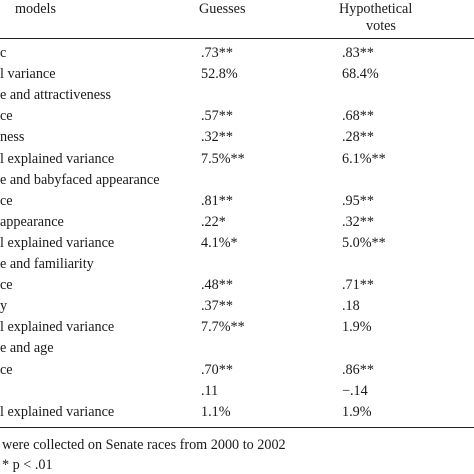  I want to click on cell-guesses: 4.1%*, so click(219, 243).